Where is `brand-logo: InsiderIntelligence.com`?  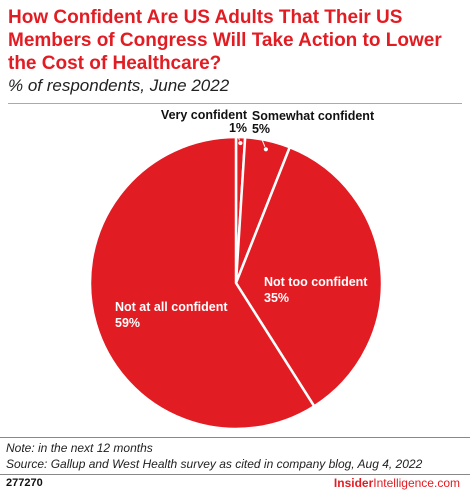 brand-logo: InsiderIntelligence.com is located at coordinates (397, 483).